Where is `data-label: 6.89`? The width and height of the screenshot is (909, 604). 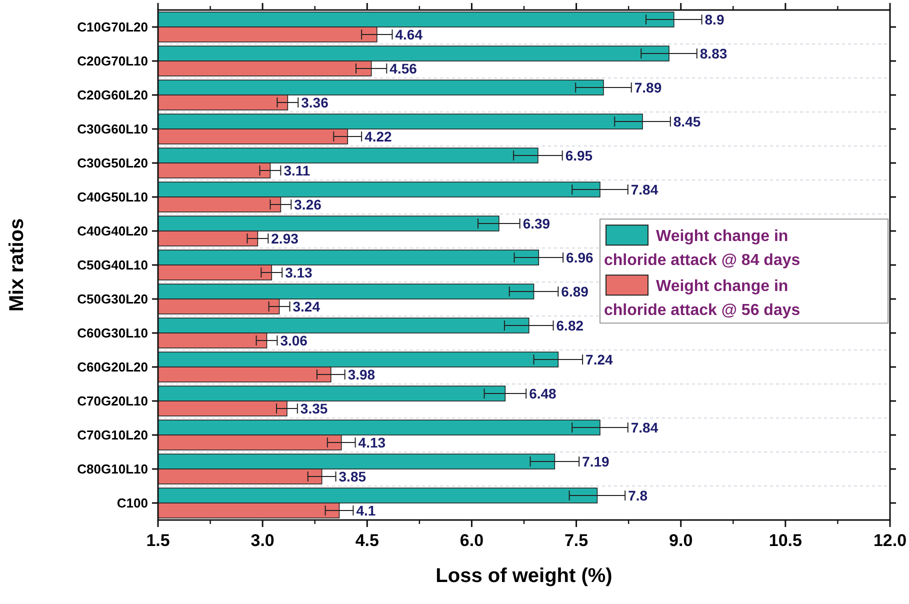
data-label: 6.89 is located at coordinates (575, 291).